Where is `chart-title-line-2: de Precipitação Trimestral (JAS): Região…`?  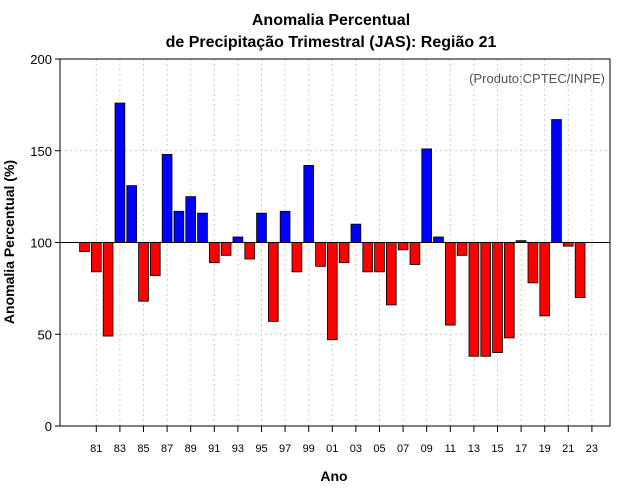
chart-title-line-2: de Precipitação Trimestral (JAS): Região… is located at coordinates (331, 42).